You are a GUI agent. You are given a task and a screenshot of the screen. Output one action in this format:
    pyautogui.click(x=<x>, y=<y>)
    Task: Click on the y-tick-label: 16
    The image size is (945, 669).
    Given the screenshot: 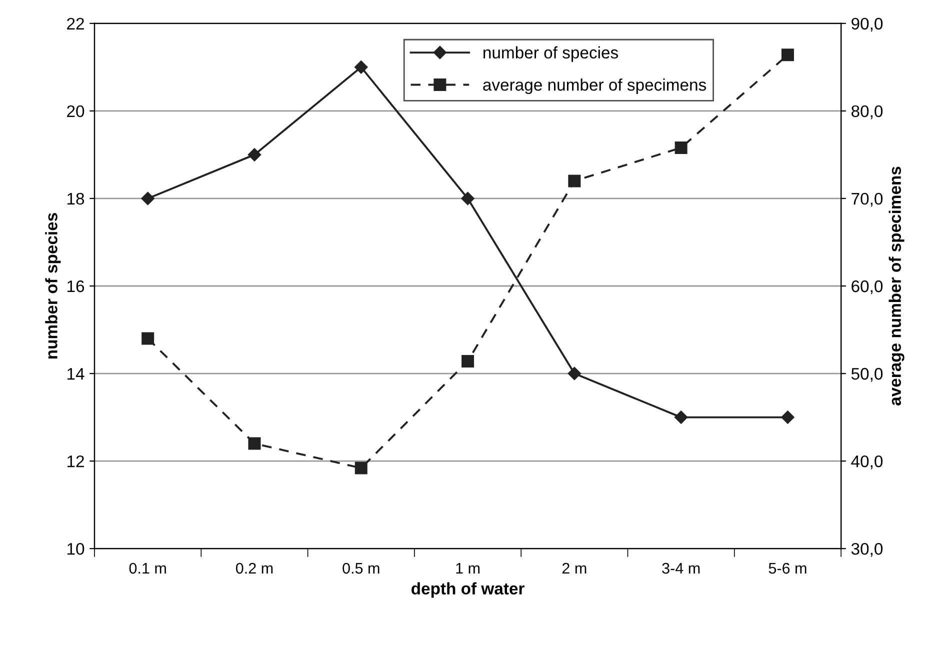 What is the action you would take?
    pyautogui.click(x=76, y=286)
    